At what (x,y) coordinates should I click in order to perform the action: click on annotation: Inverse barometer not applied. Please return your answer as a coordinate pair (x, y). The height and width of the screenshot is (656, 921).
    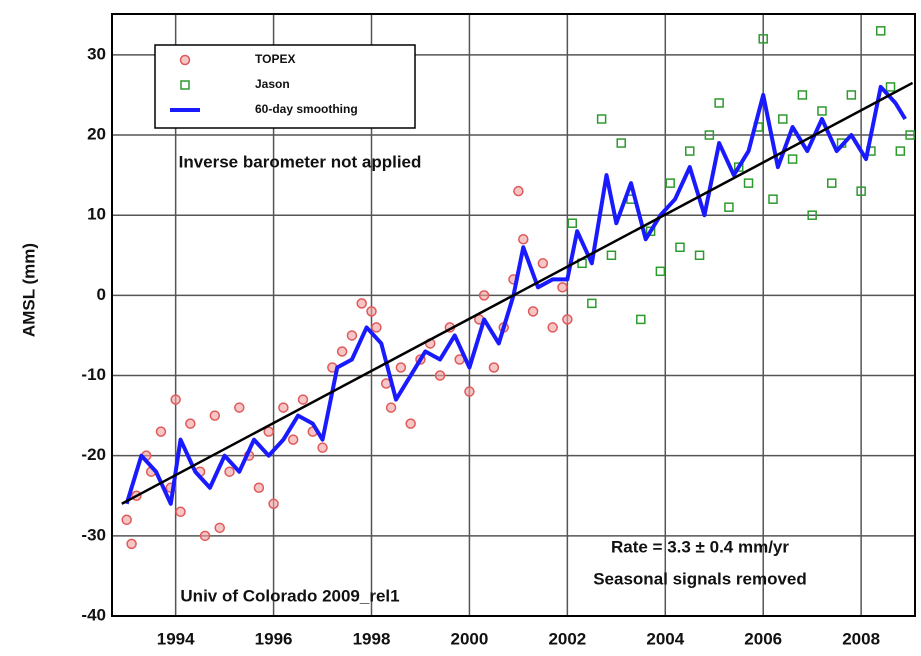
    Looking at the image, I should click on (300, 161).